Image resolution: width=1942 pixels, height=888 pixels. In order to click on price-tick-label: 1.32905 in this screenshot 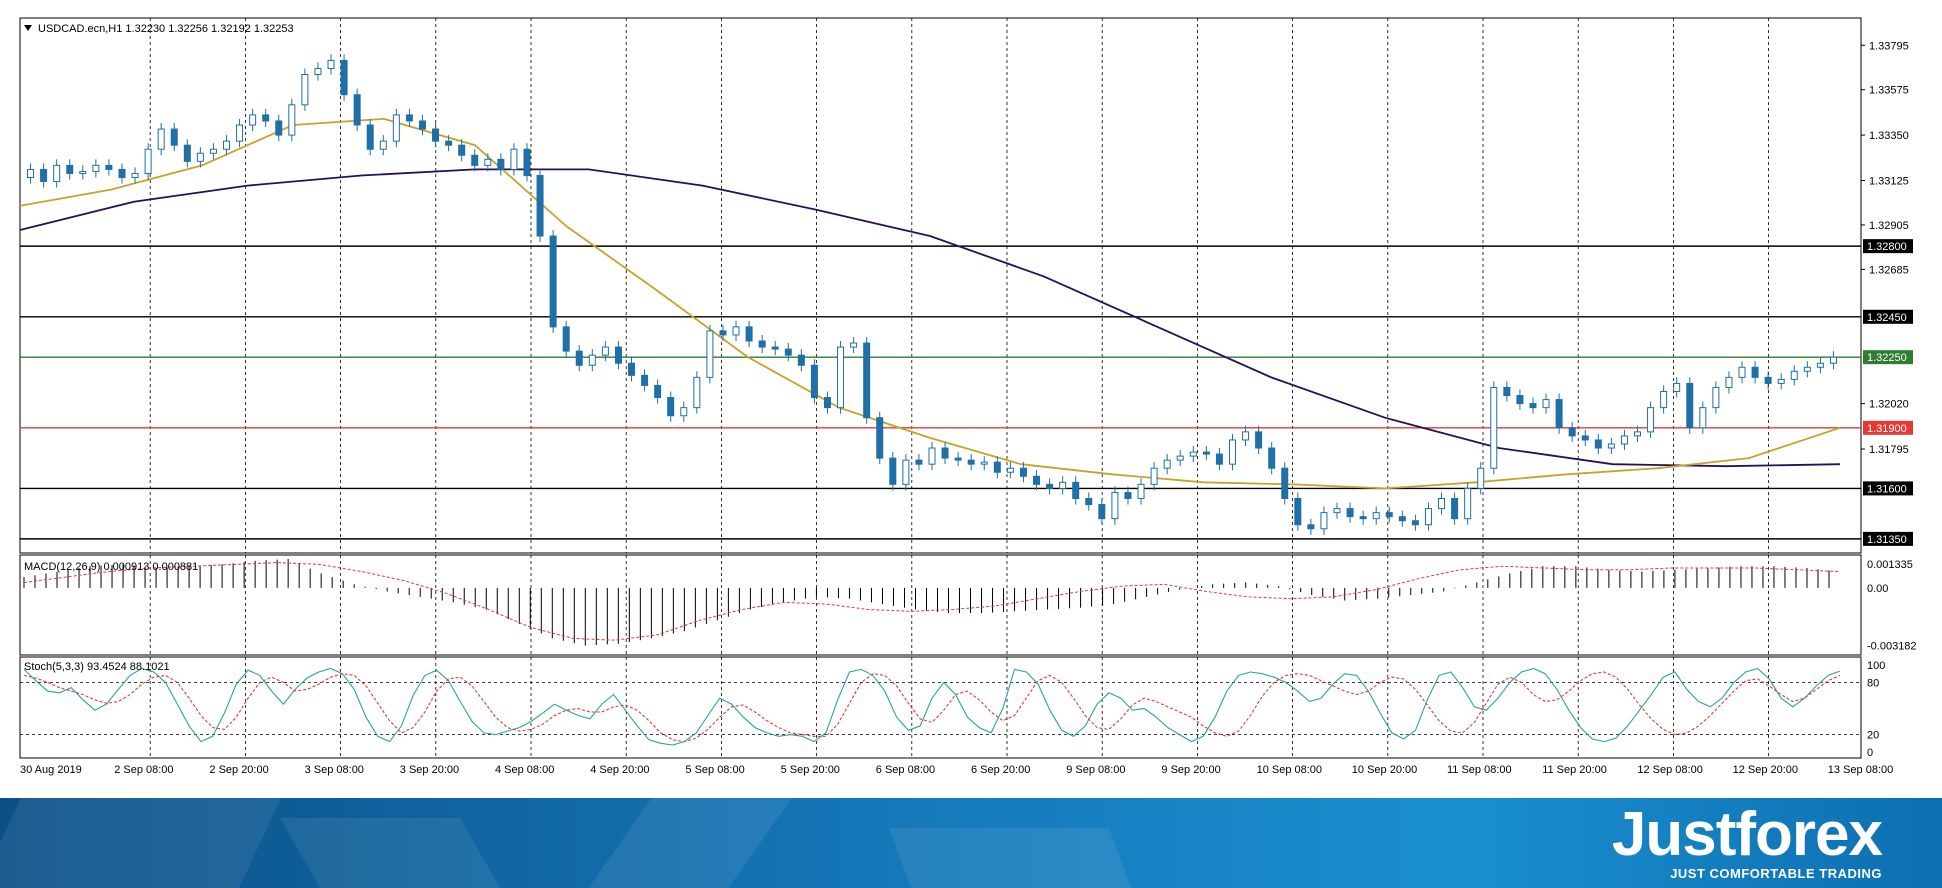, I will do `click(1889, 226)`.